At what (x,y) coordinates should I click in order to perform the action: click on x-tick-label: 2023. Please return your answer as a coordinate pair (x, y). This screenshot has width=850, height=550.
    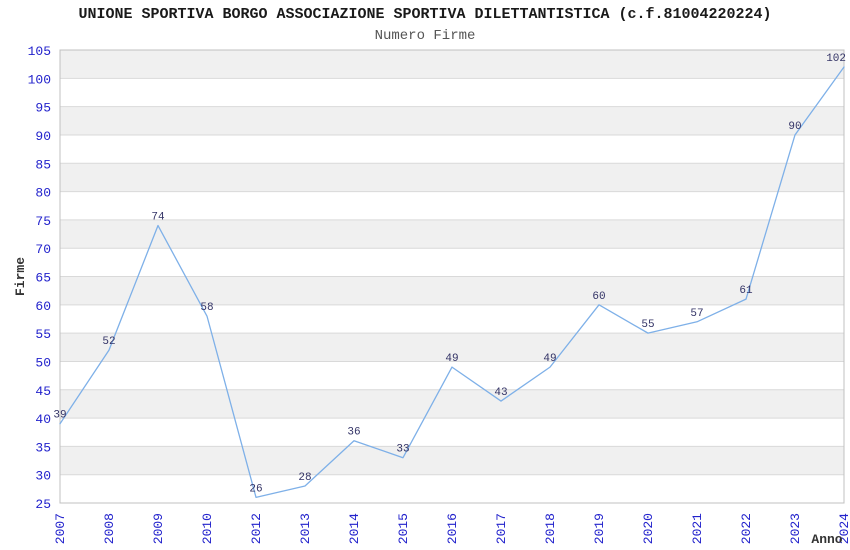
    Looking at the image, I should click on (795, 528).